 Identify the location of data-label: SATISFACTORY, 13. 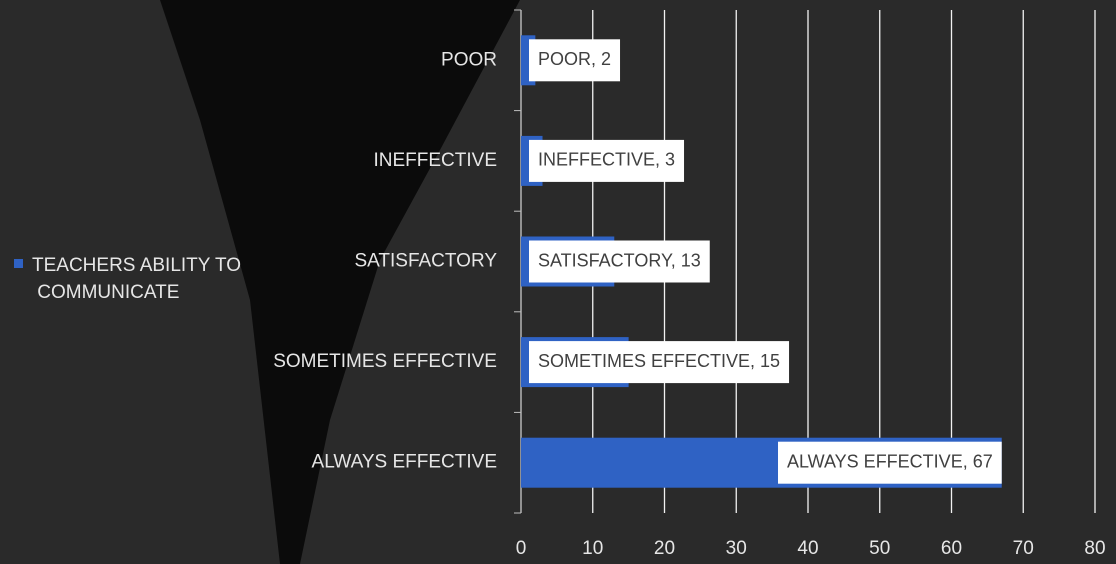
(619, 260).